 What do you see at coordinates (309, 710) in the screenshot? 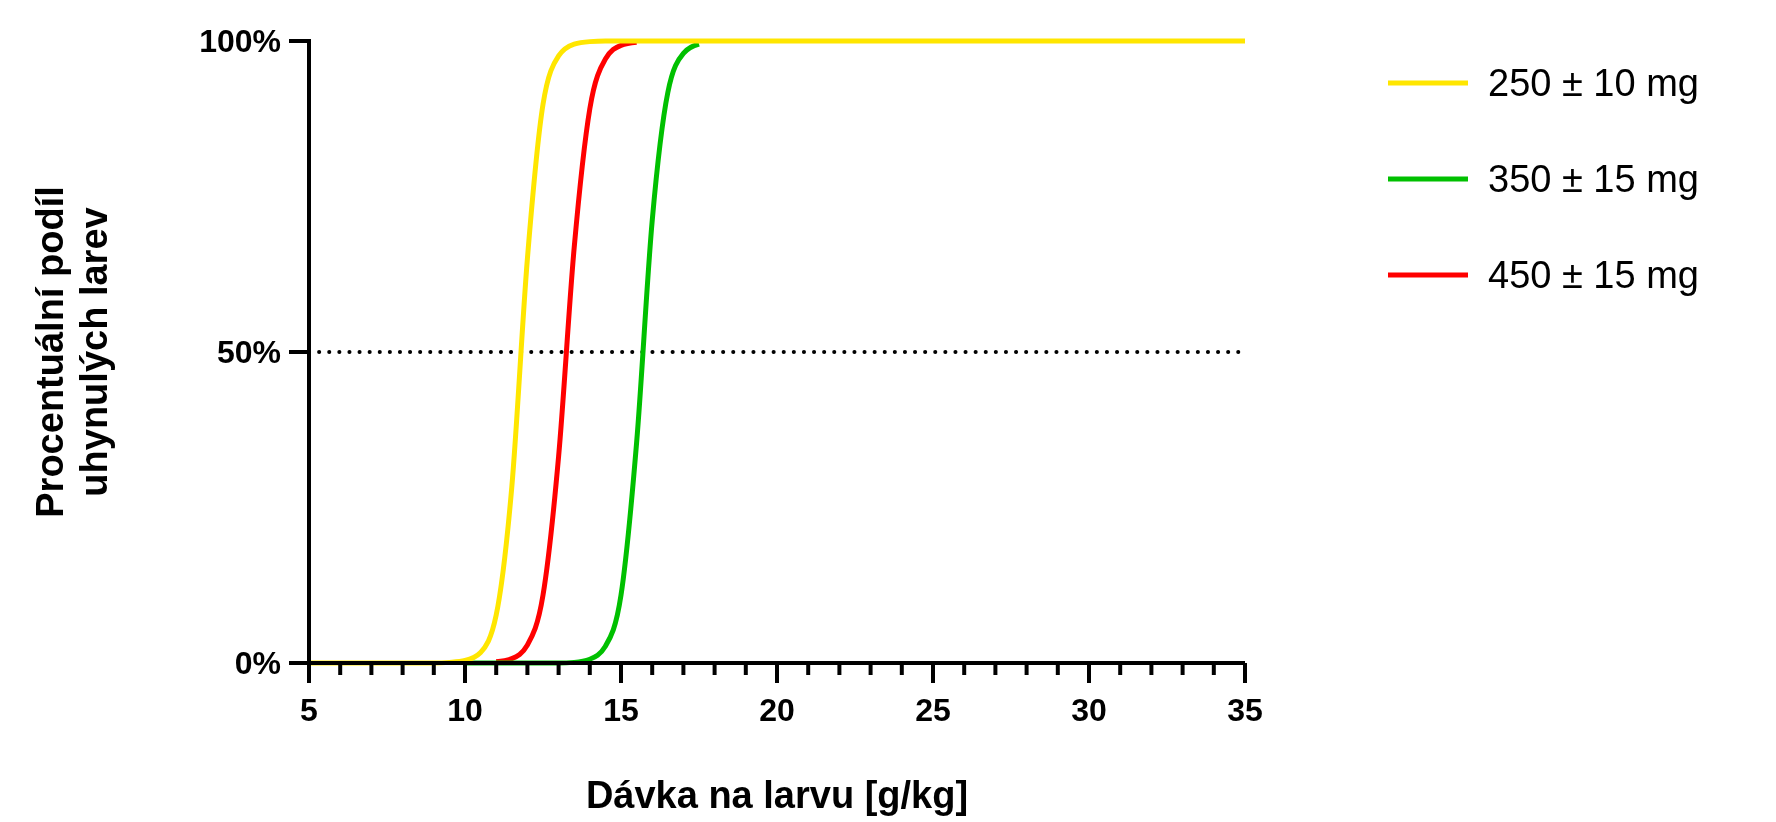
I see `x-tick-label: 5` at bounding box center [309, 710].